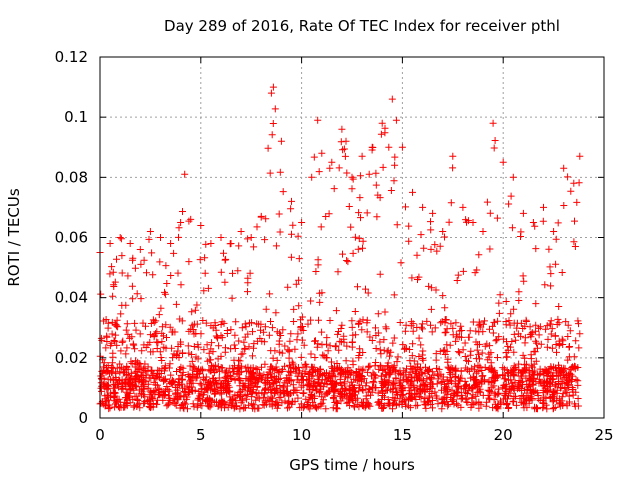 This screenshot has height=480, width=640. I want to click on y-tick-label: 0.04, so click(71, 298).